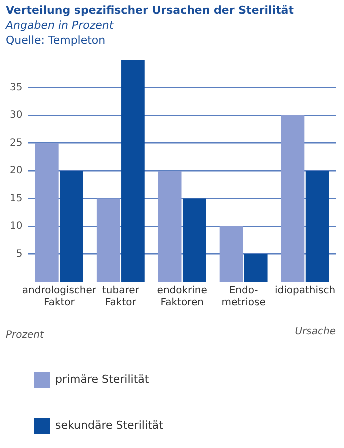 This screenshot has height=448, width=344. What do you see at coordinates (16, 88) in the screenshot?
I see `y-tick-label: 35` at bounding box center [16, 88].